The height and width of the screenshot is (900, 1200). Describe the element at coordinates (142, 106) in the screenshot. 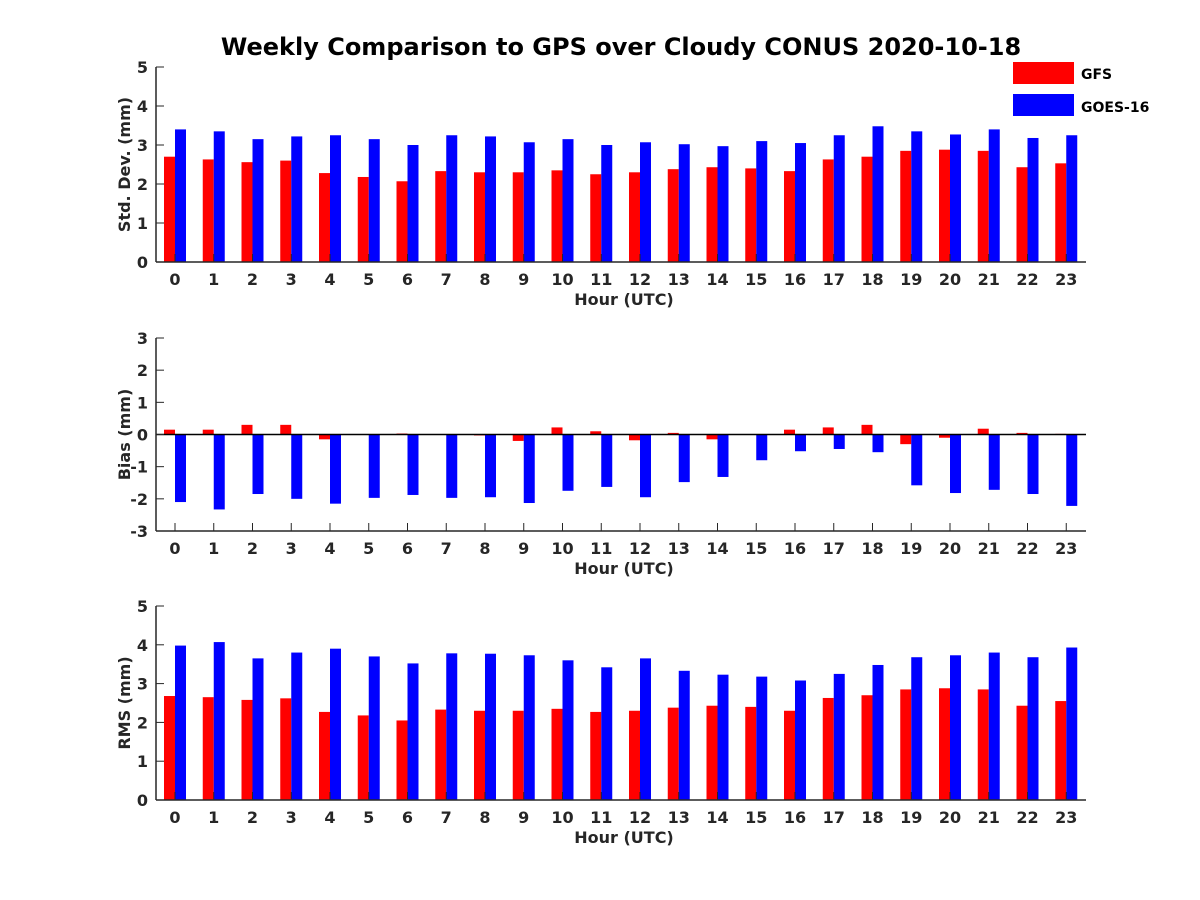

I see `std-dev-ytick-label: 4` at that location.